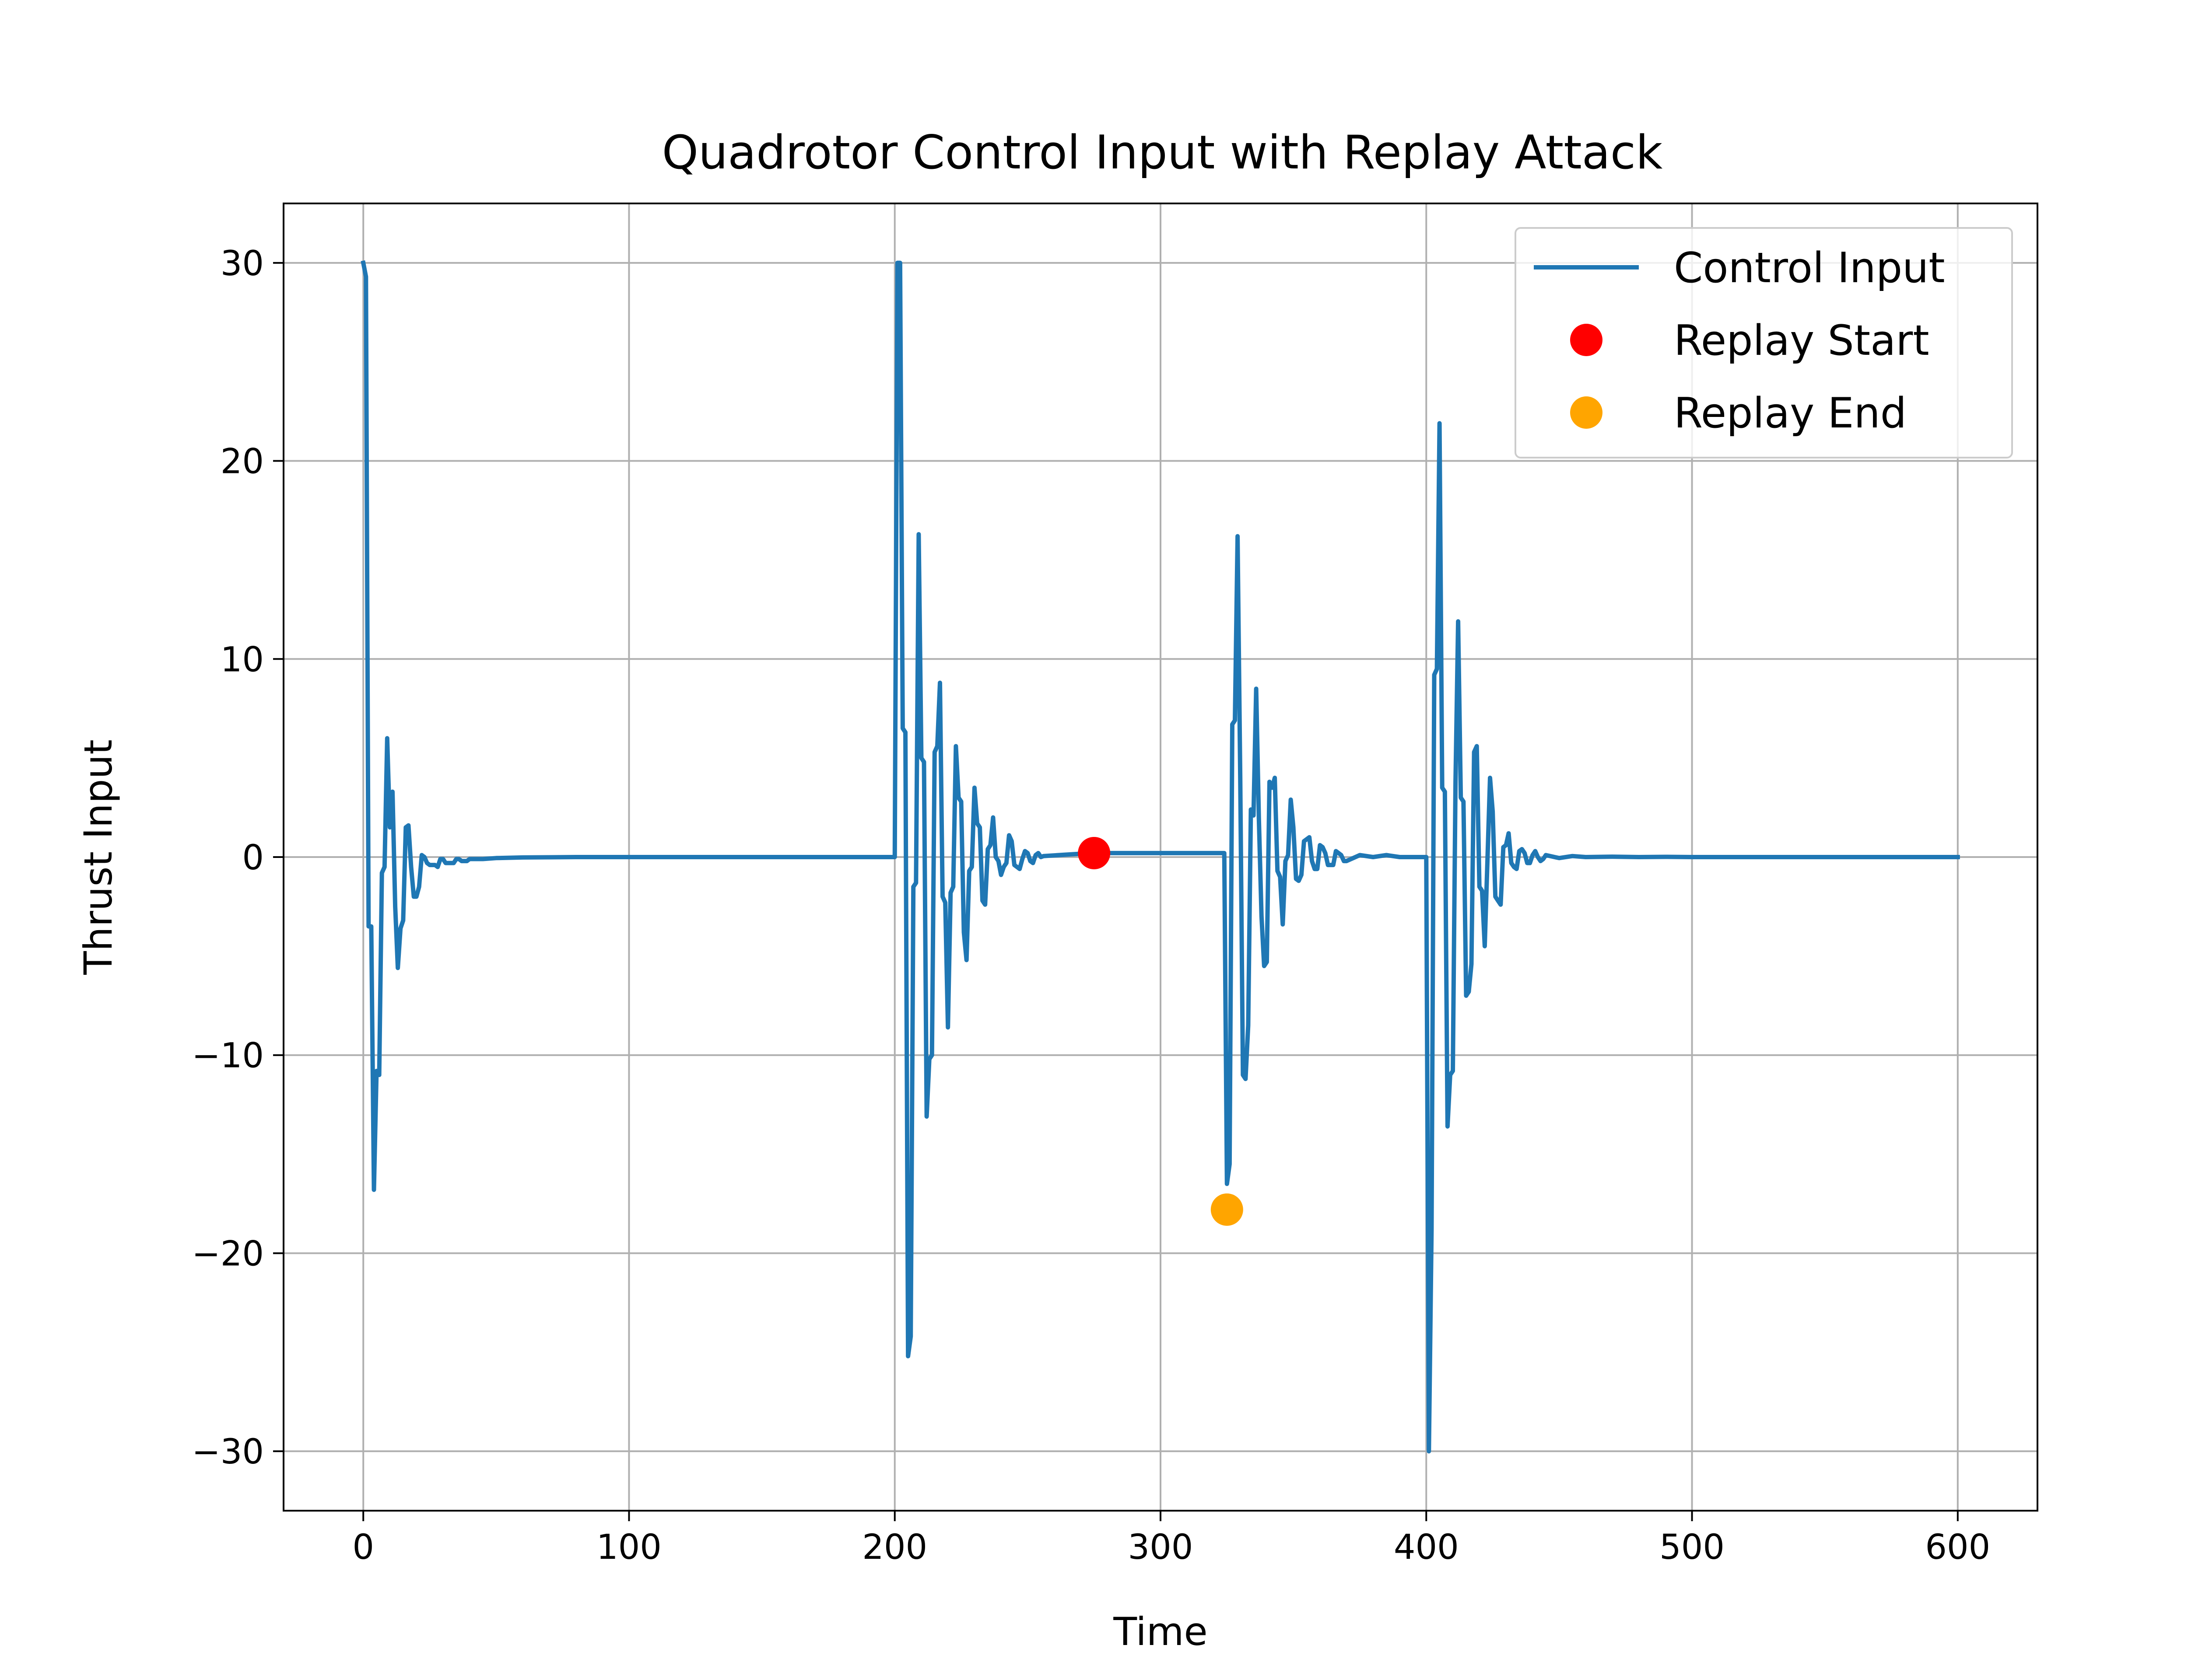  Describe the element at coordinates (1161, 1547) in the screenshot. I see `x-tick-label: 300` at that location.